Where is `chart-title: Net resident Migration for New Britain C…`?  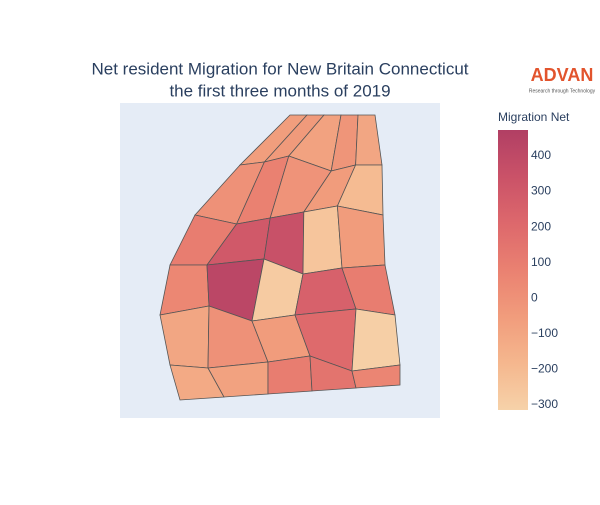
chart-title: Net resident Migration for New Britain C… is located at coordinates (280, 68).